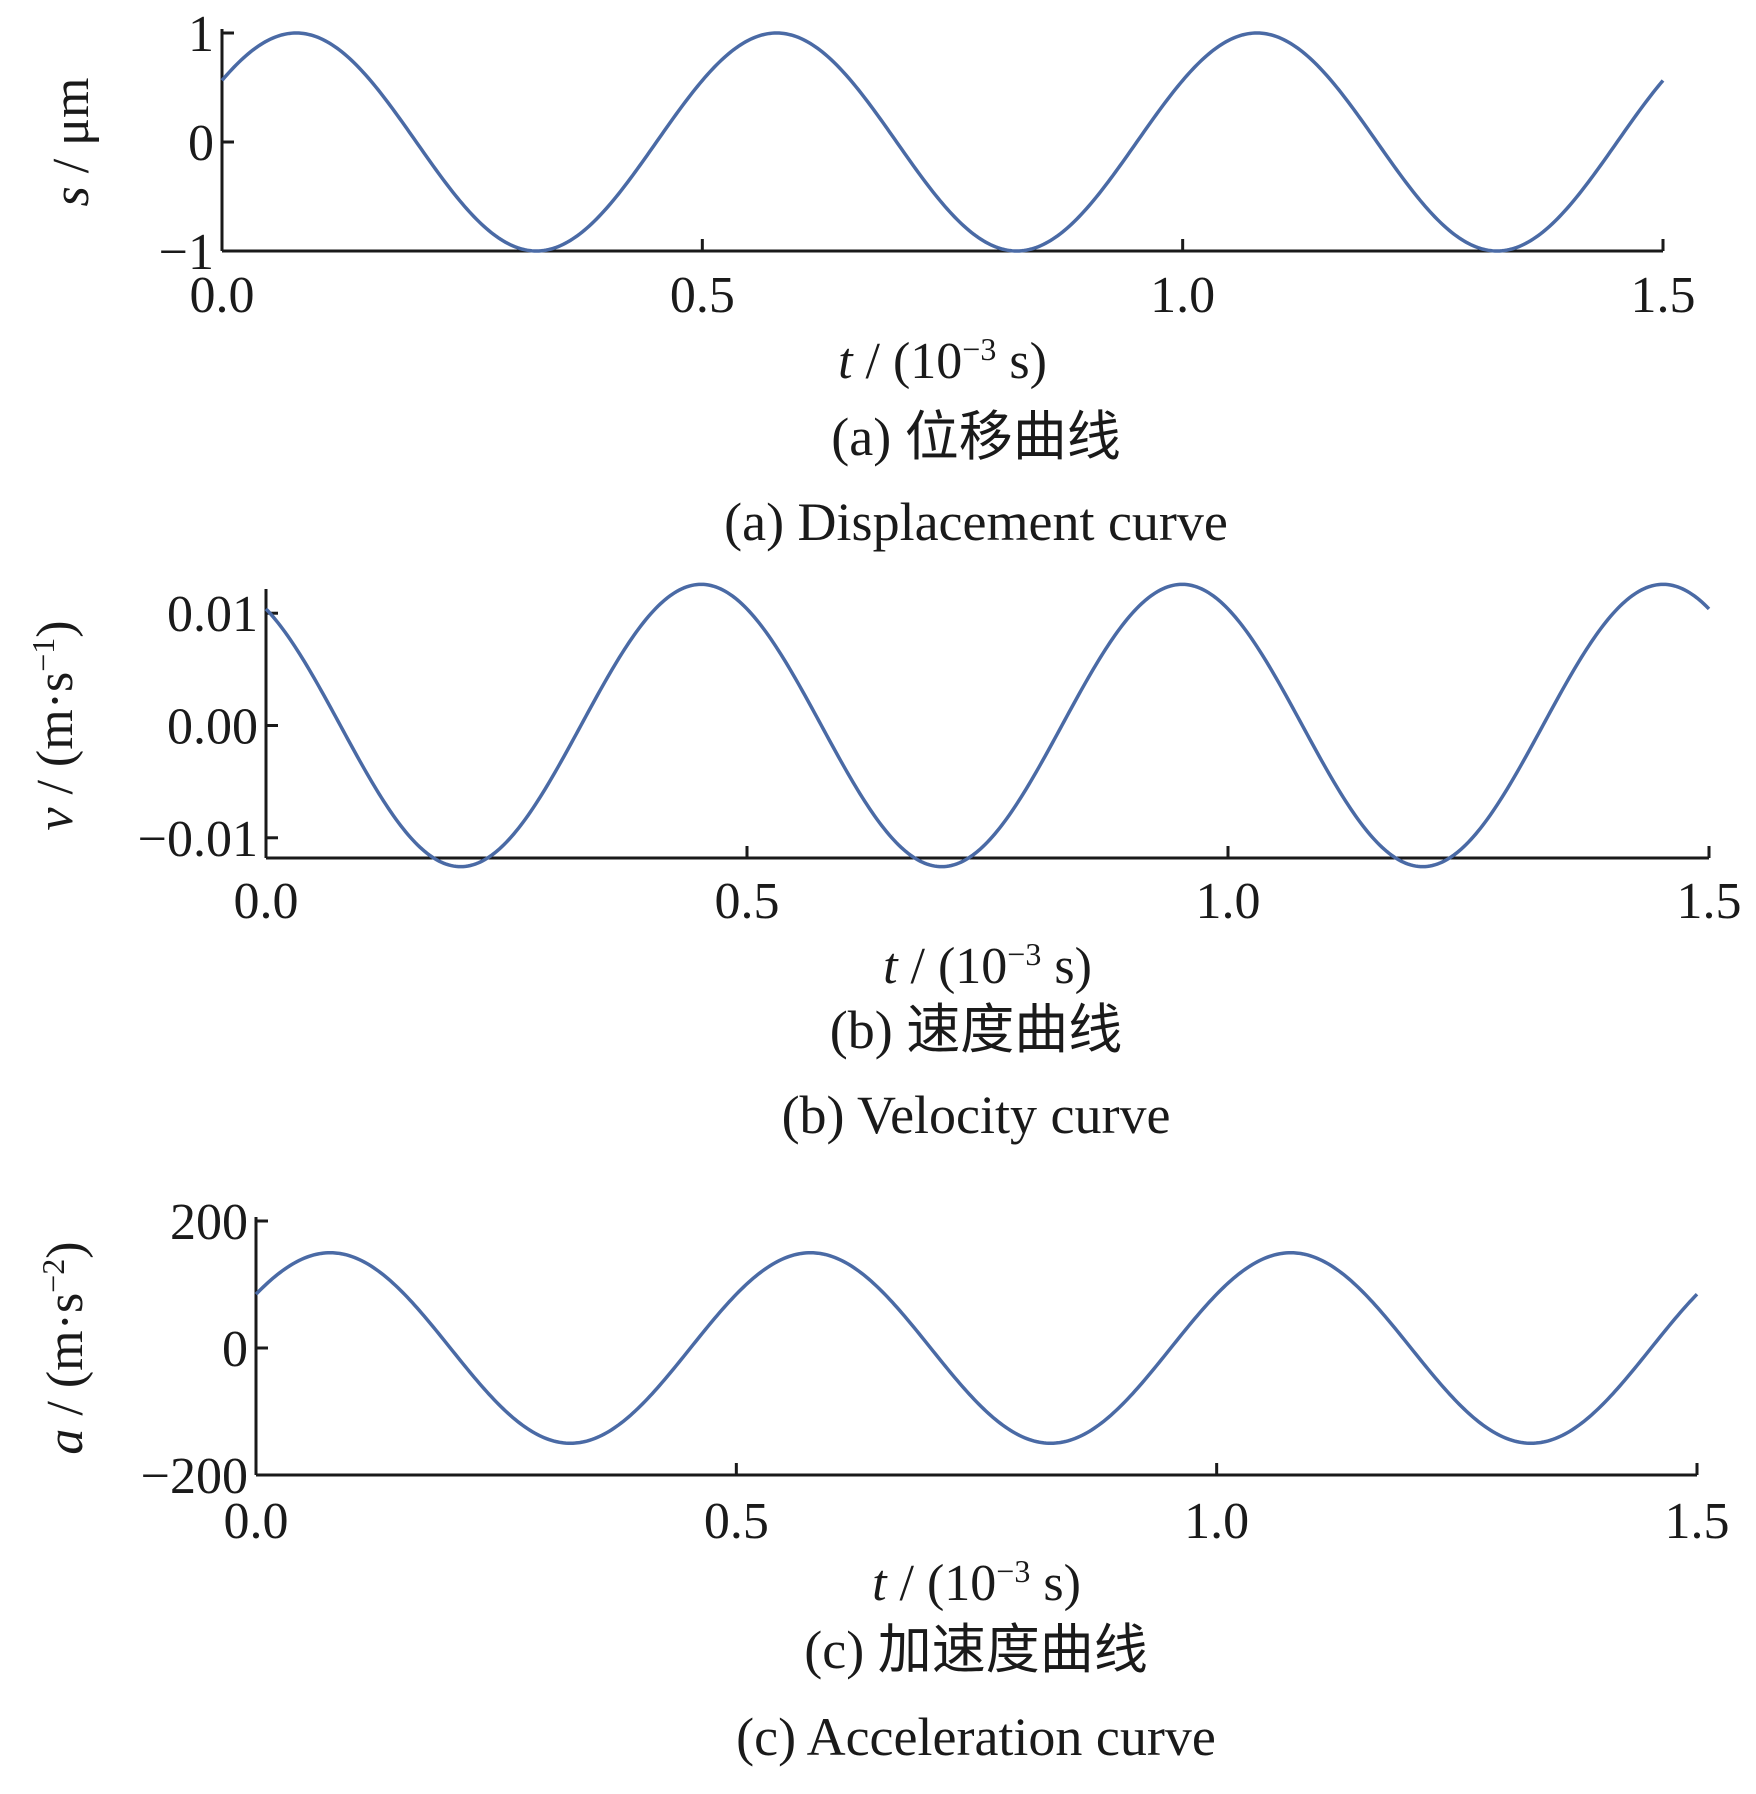  What do you see at coordinates (976, 522) in the screenshot?
I see `caption-en: (a) Displacement curve` at bounding box center [976, 522].